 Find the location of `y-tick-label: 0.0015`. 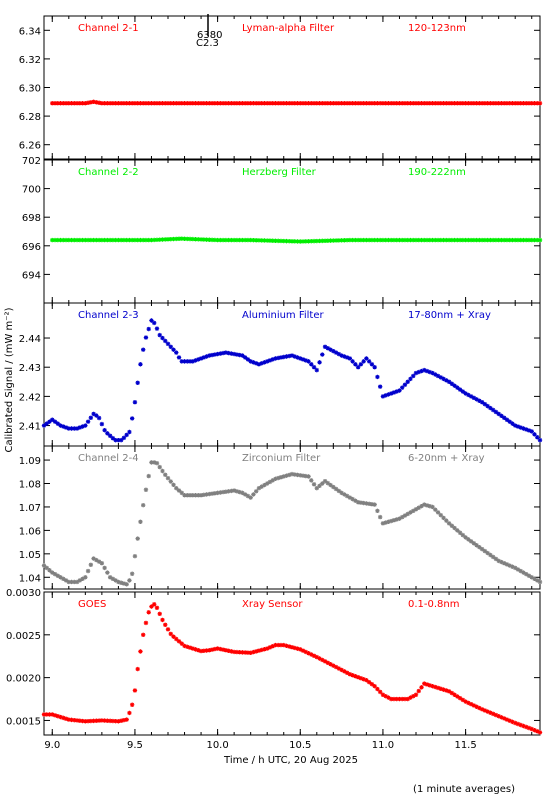

y-tick-label: 0.0015 is located at coordinates (23, 721).